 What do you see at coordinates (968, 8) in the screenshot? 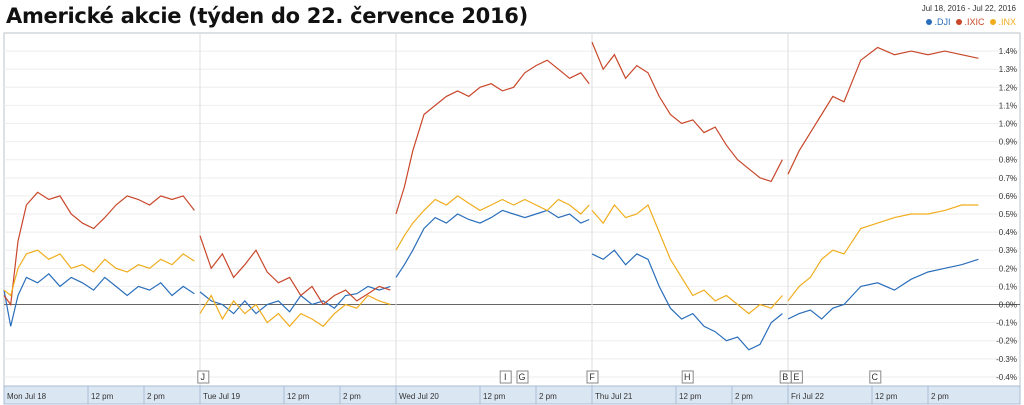
I see `date-range: Jul 18, 2016 - Jul 22, 2016` at bounding box center [968, 8].